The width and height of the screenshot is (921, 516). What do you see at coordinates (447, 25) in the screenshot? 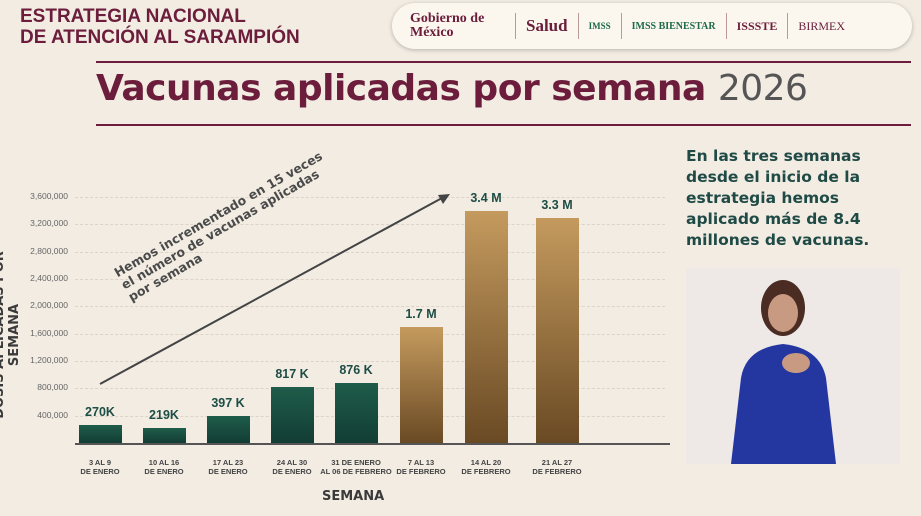
I see `logo-gobierno: Gobierno de México` at bounding box center [447, 25].